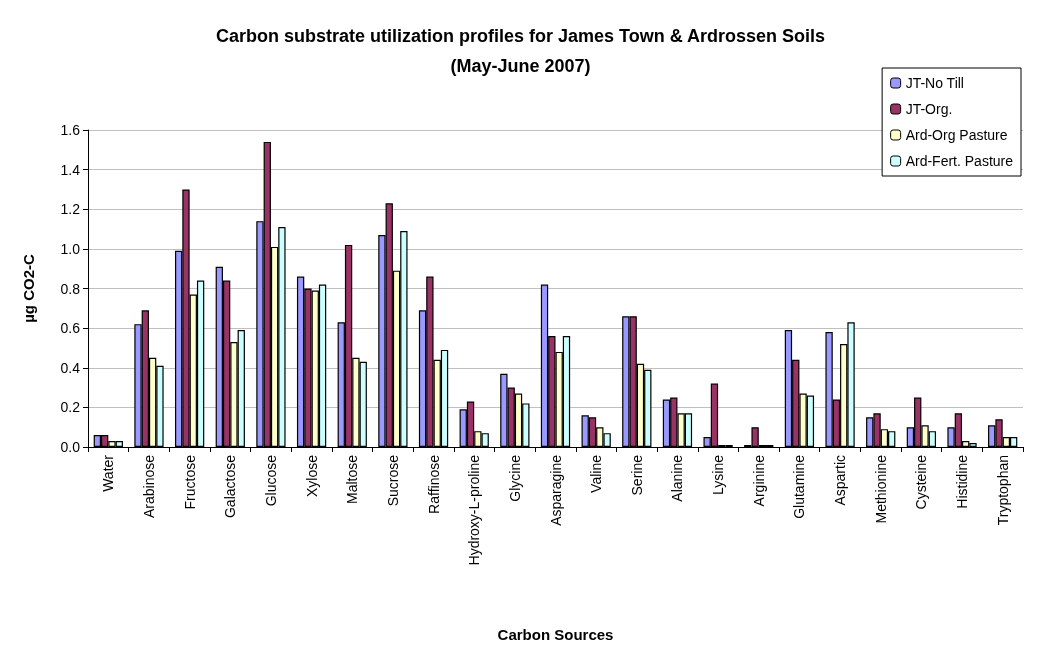  What do you see at coordinates (840, 480) in the screenshot?
I see `x-tick-label: Aspartic` at bounding box center [840, 480].